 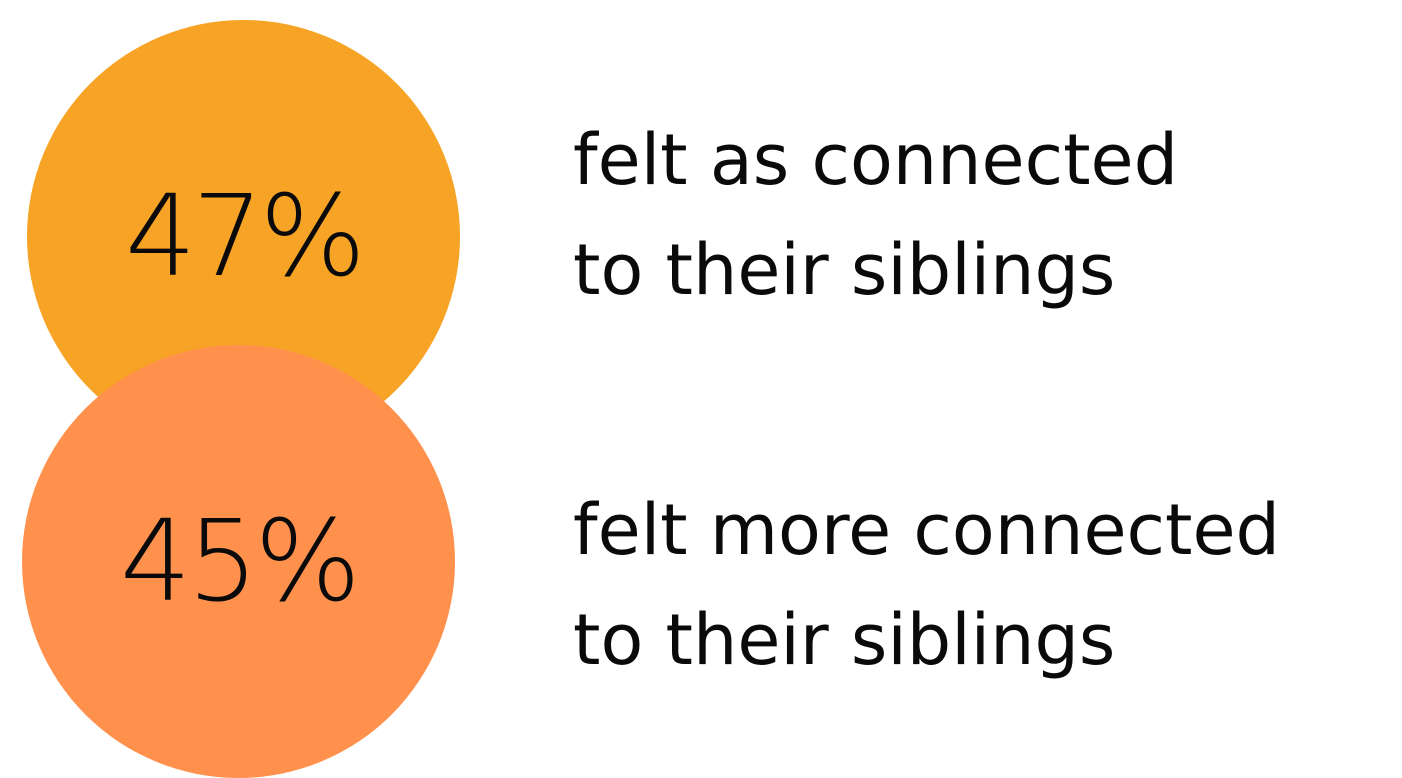 I want to click on stat-value-47: 47%, so click(x=245, y=236).